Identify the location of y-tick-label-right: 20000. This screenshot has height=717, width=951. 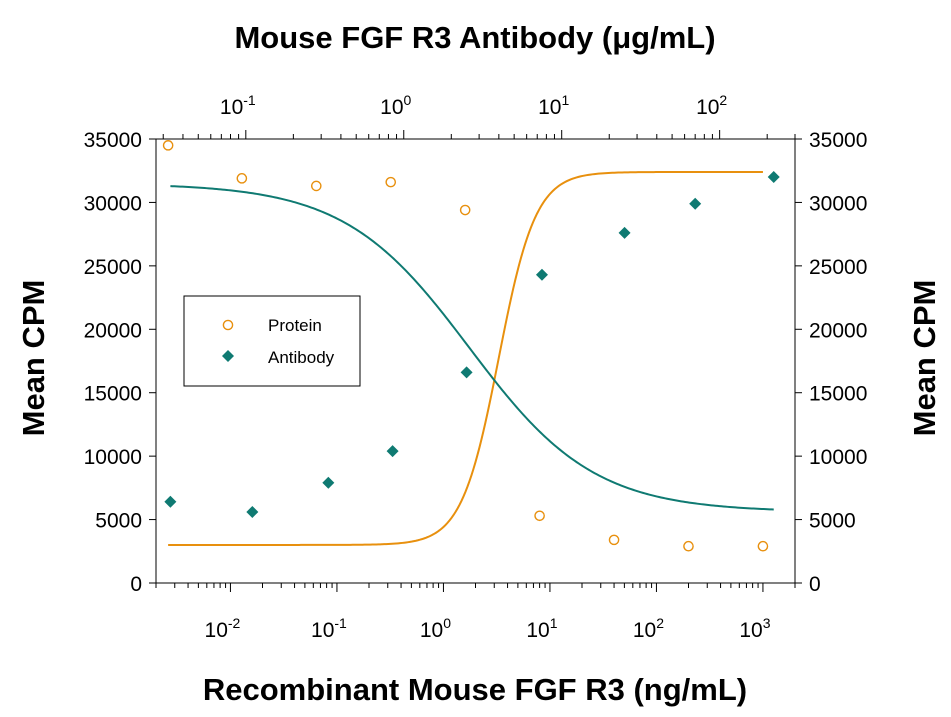
(838, 330).